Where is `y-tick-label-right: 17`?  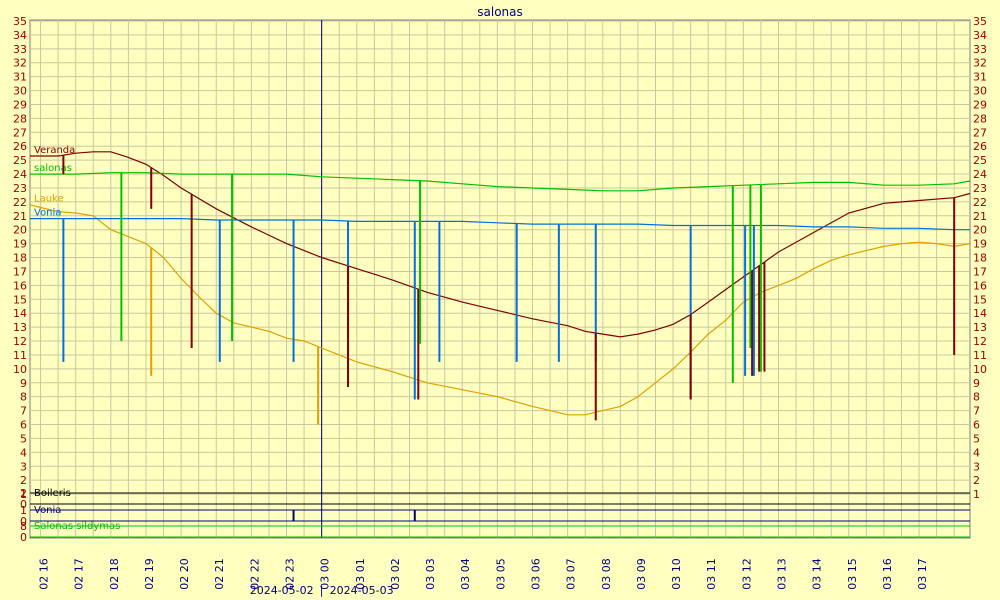 y-tick-label-right: 17 is located at coordinates (980, 271).